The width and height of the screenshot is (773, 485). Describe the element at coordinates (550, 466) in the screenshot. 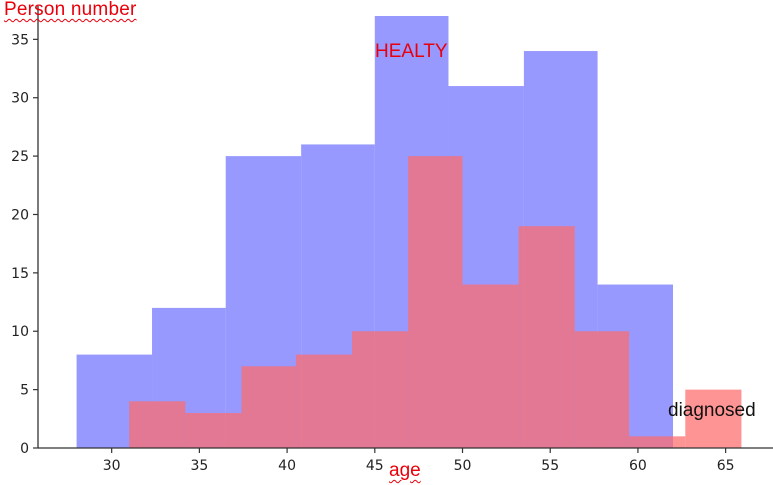

I see `x-tick-label: 55` at that location.